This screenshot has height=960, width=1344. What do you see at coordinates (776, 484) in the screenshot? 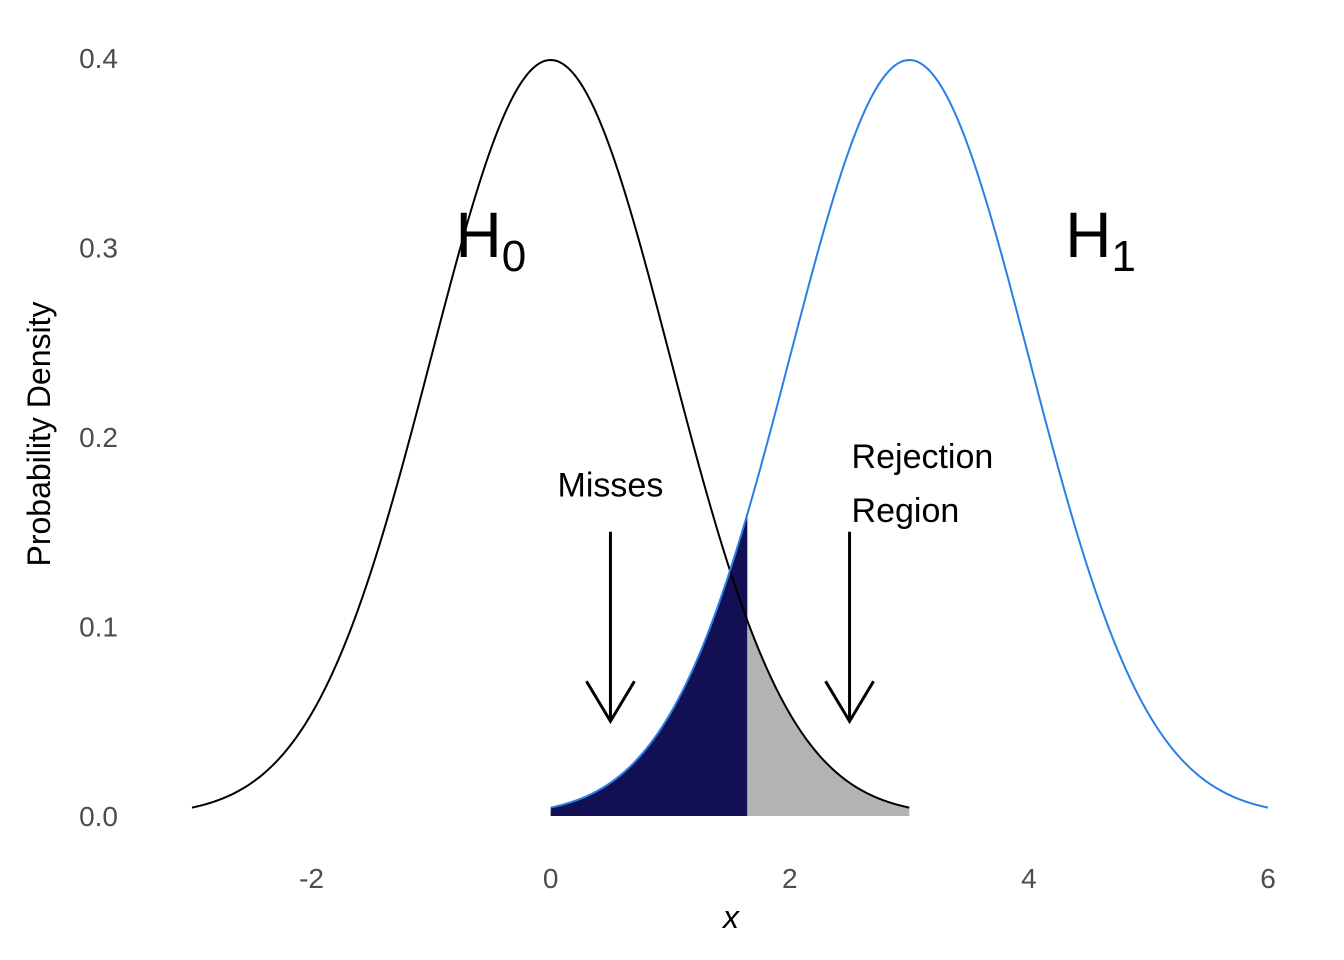
I see `annotations: Misses Rejection Region` at bounding box center [776, 484].